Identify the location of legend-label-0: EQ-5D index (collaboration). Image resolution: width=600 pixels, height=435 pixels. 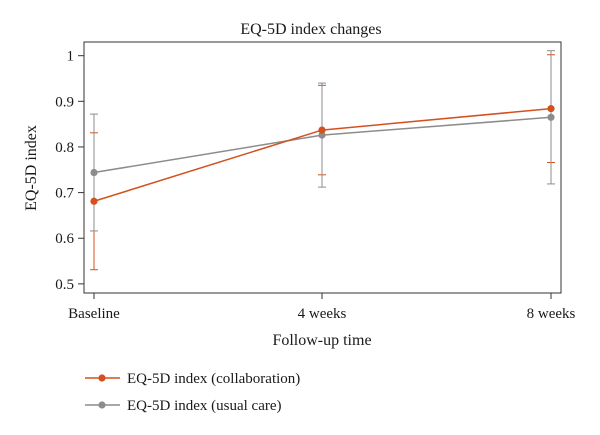
(213, 379).